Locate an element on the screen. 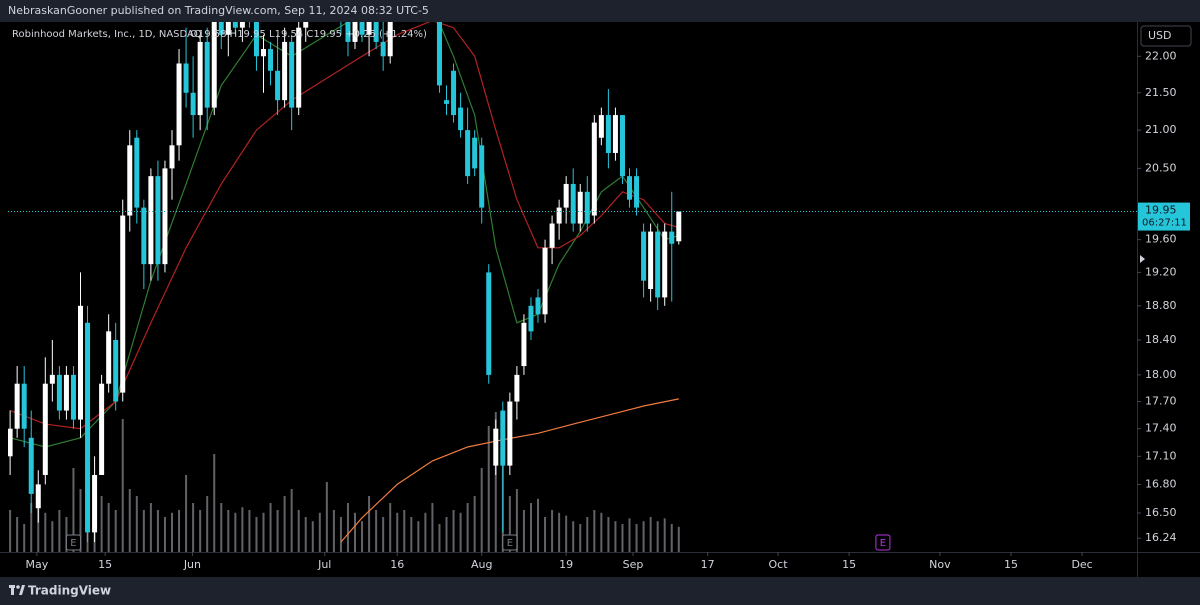 The image size is (1200, 605). x-tick-label: Dec is located at coordinates (1081, 564).